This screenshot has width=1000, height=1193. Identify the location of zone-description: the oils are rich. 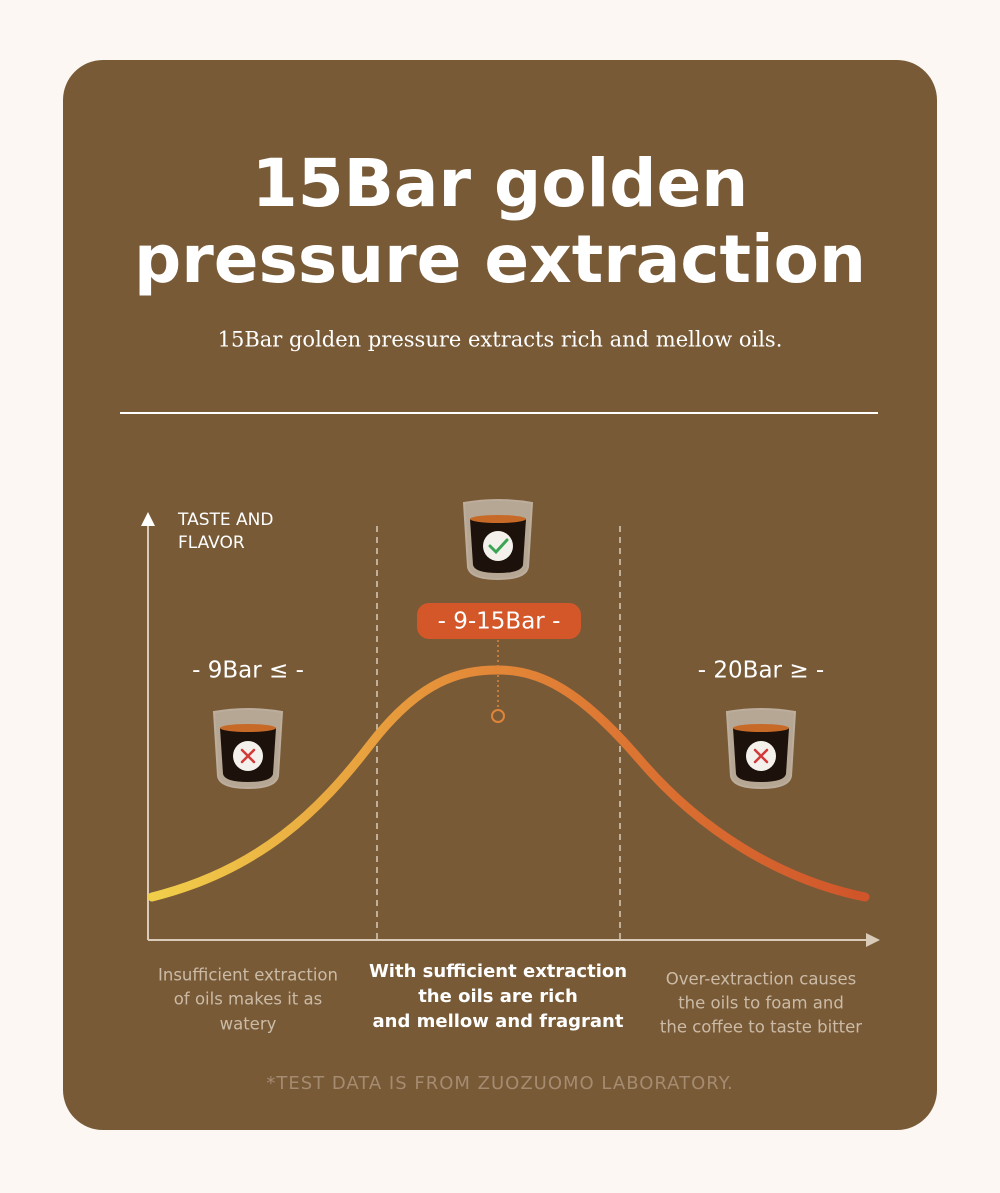
(498, 996).